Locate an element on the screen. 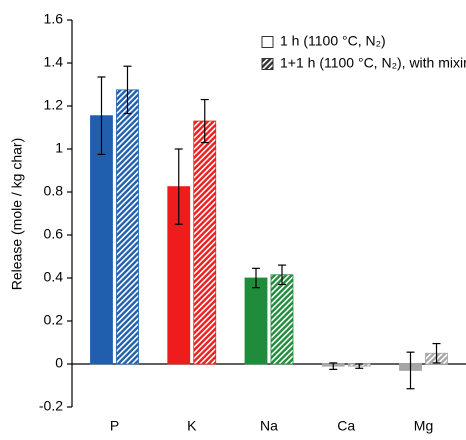 This screenshot has width=466, height=440. y-tick-label: 1.6 is located at coordinates (54, 19).